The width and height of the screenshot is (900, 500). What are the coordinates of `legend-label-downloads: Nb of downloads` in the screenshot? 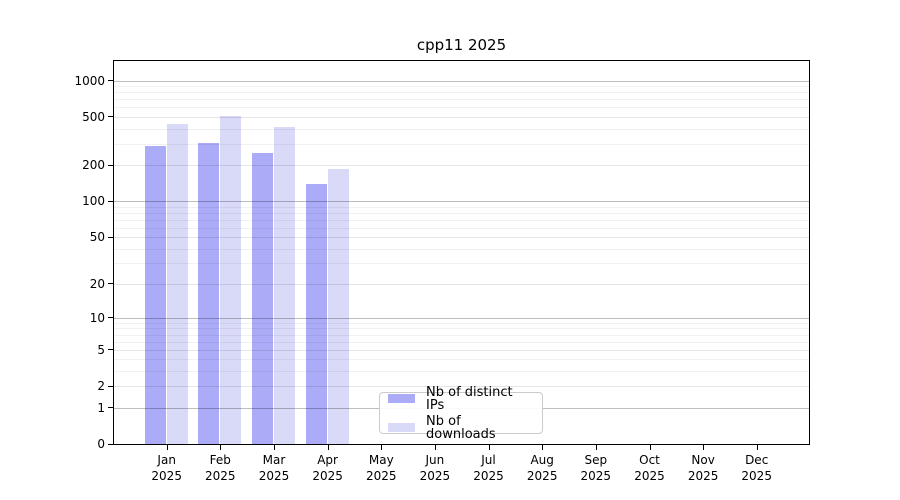 It's located at (461, 427).